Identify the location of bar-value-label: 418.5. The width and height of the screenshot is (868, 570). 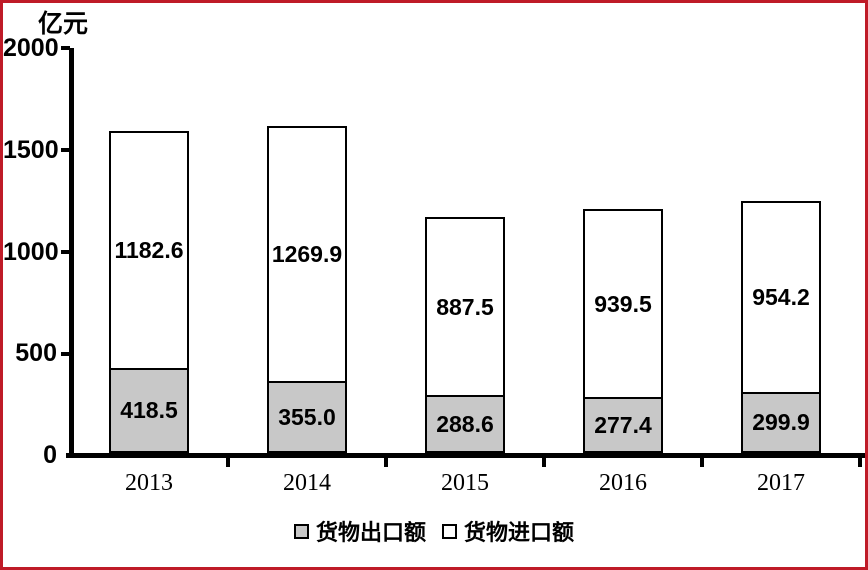
(149, 410).